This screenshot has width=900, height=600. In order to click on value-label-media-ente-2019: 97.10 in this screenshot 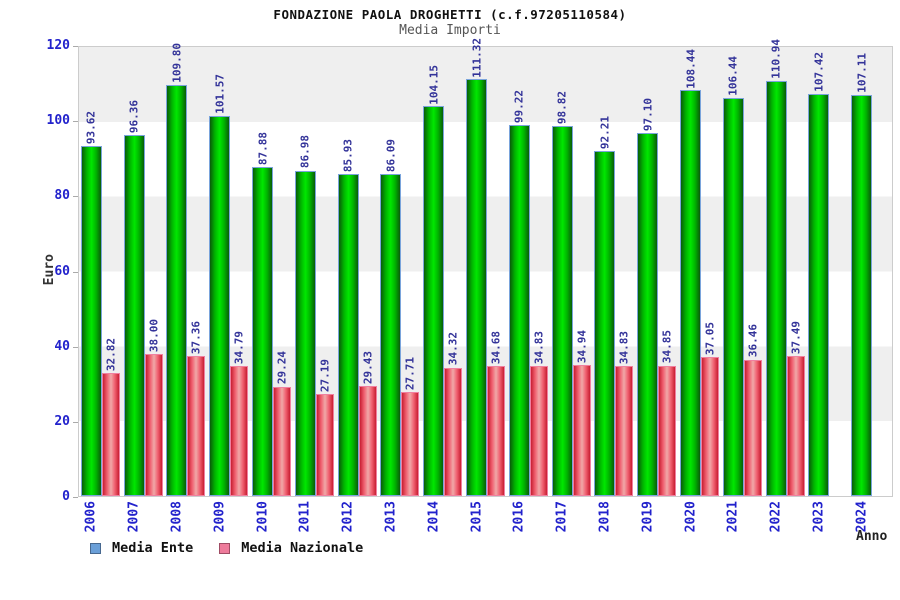, I will do `click(648, 114)`.